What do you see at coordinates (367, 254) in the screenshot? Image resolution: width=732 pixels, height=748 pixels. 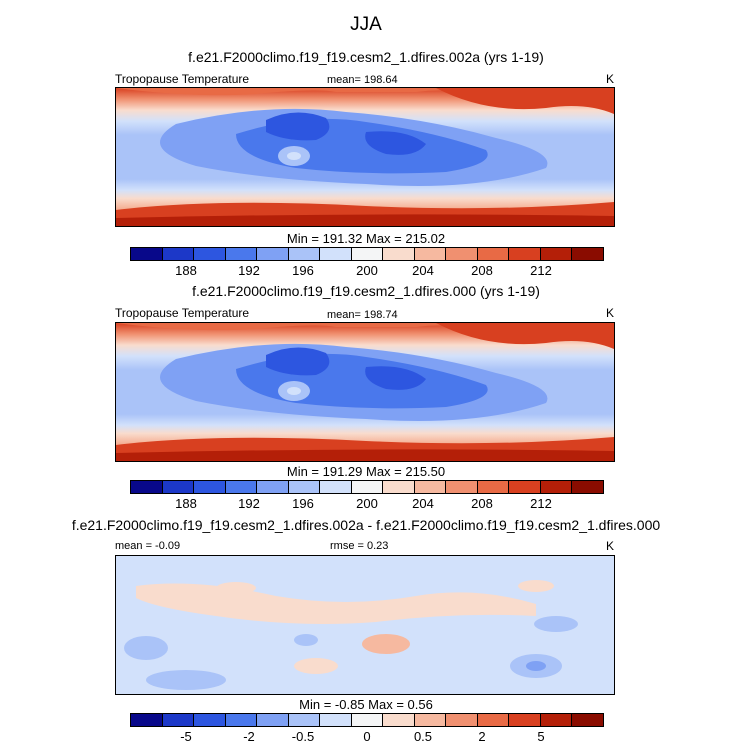 I see `panel-1-colorbar` at bounding box center [367, 254].